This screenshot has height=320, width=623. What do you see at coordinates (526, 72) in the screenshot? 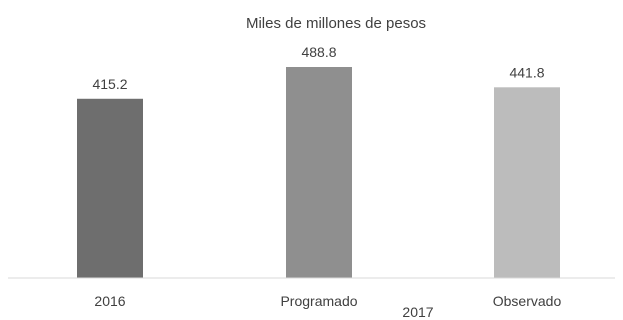
I see `value-label-observado: 441.8` at bounding box center [526, 72].